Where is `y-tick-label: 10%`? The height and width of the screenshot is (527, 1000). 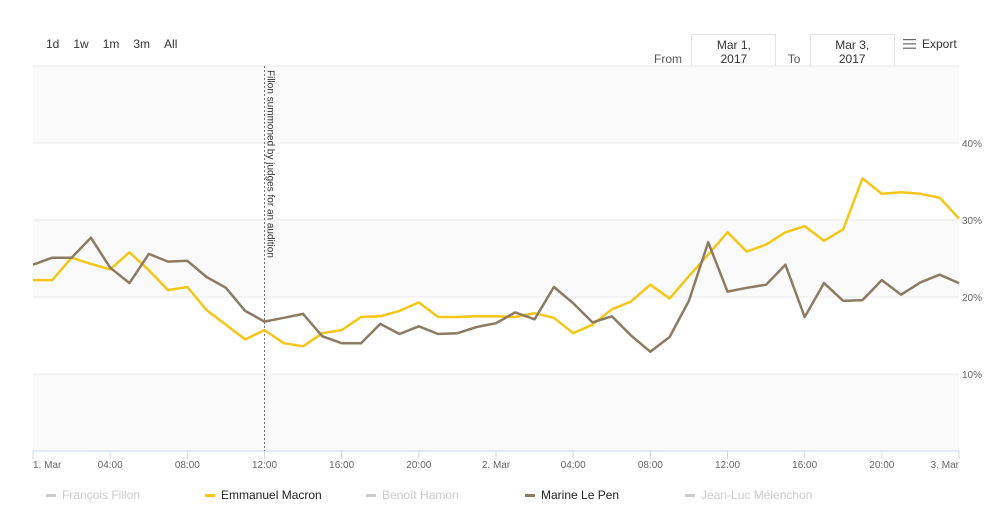 y-tick-label: 10% is located at coordinates (972, 375).